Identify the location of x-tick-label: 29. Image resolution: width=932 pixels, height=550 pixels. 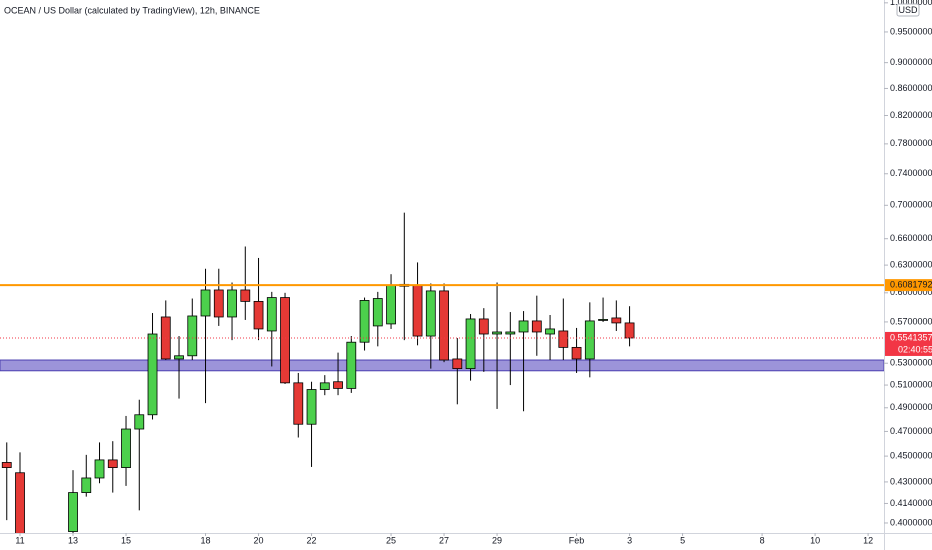
(497, 540).